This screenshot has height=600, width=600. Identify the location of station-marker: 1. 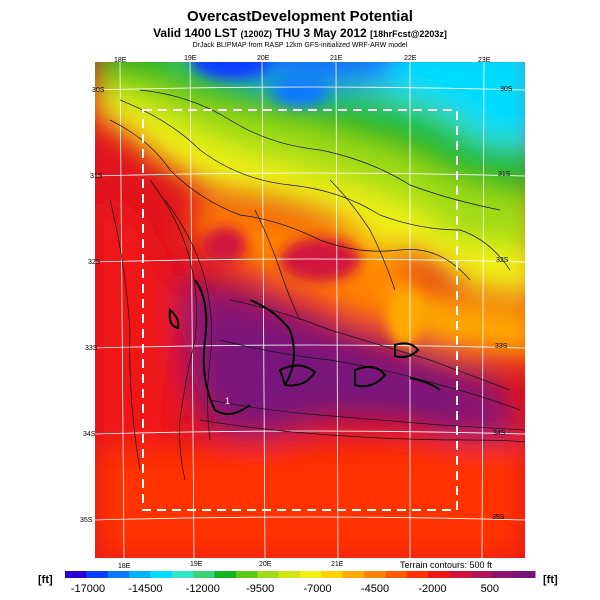
(227, 401).